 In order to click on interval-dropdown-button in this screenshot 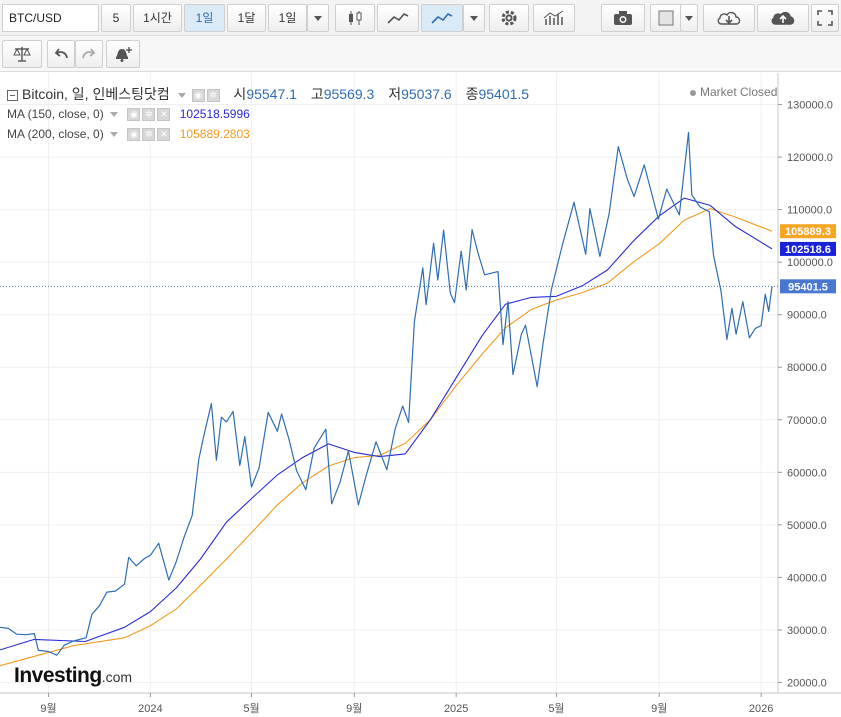, I will do `click(318, 18)`.